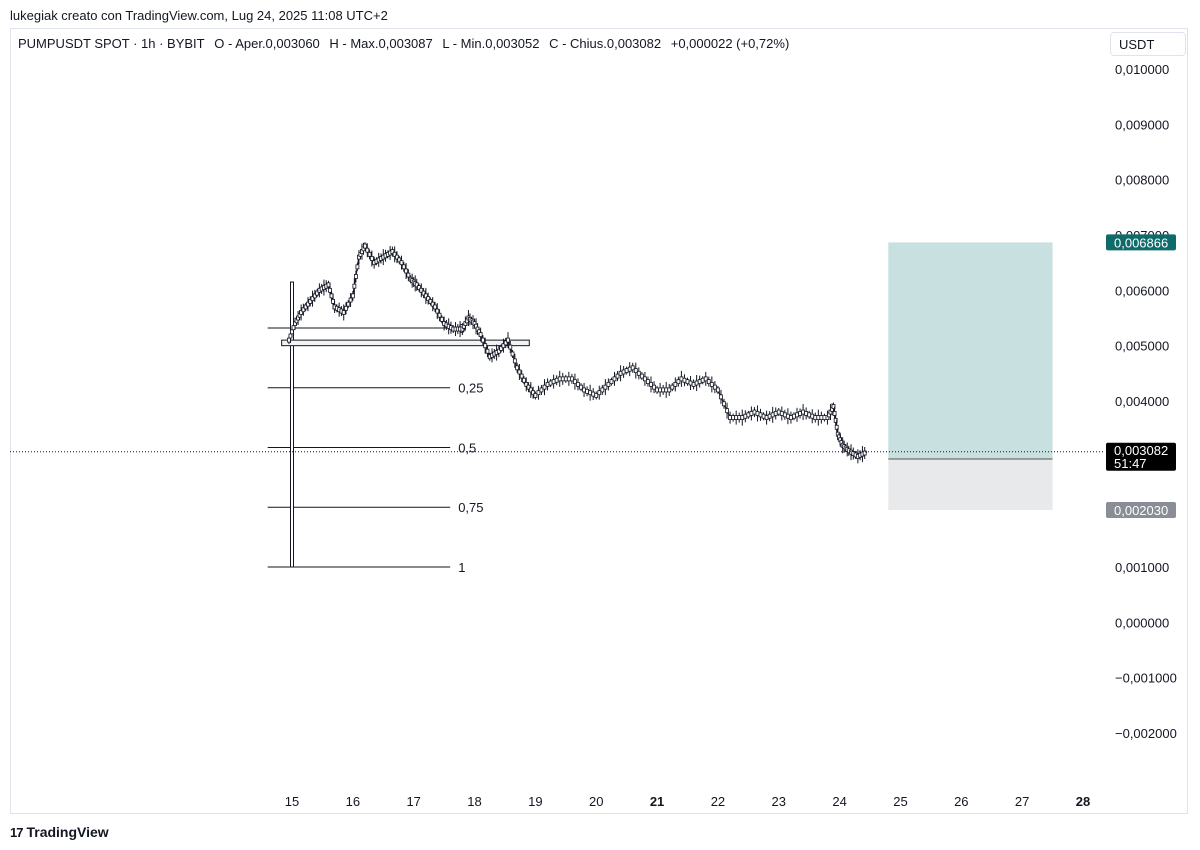  I want to click on y-axis-tick: 0,008000, so click(1142, 180).